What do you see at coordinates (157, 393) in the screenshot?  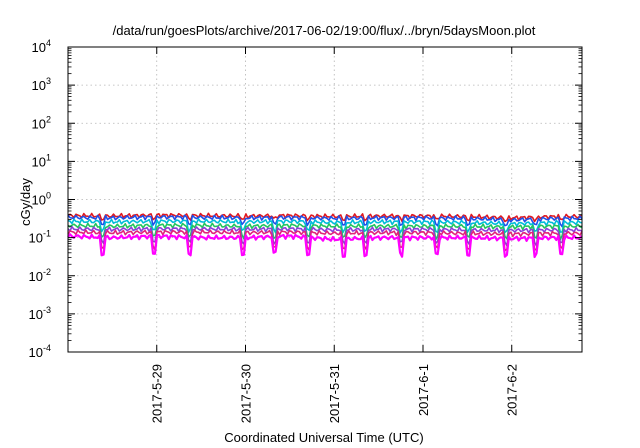 I see `x-tick-label: 2017-5-29` at bounding box center [157, 393].